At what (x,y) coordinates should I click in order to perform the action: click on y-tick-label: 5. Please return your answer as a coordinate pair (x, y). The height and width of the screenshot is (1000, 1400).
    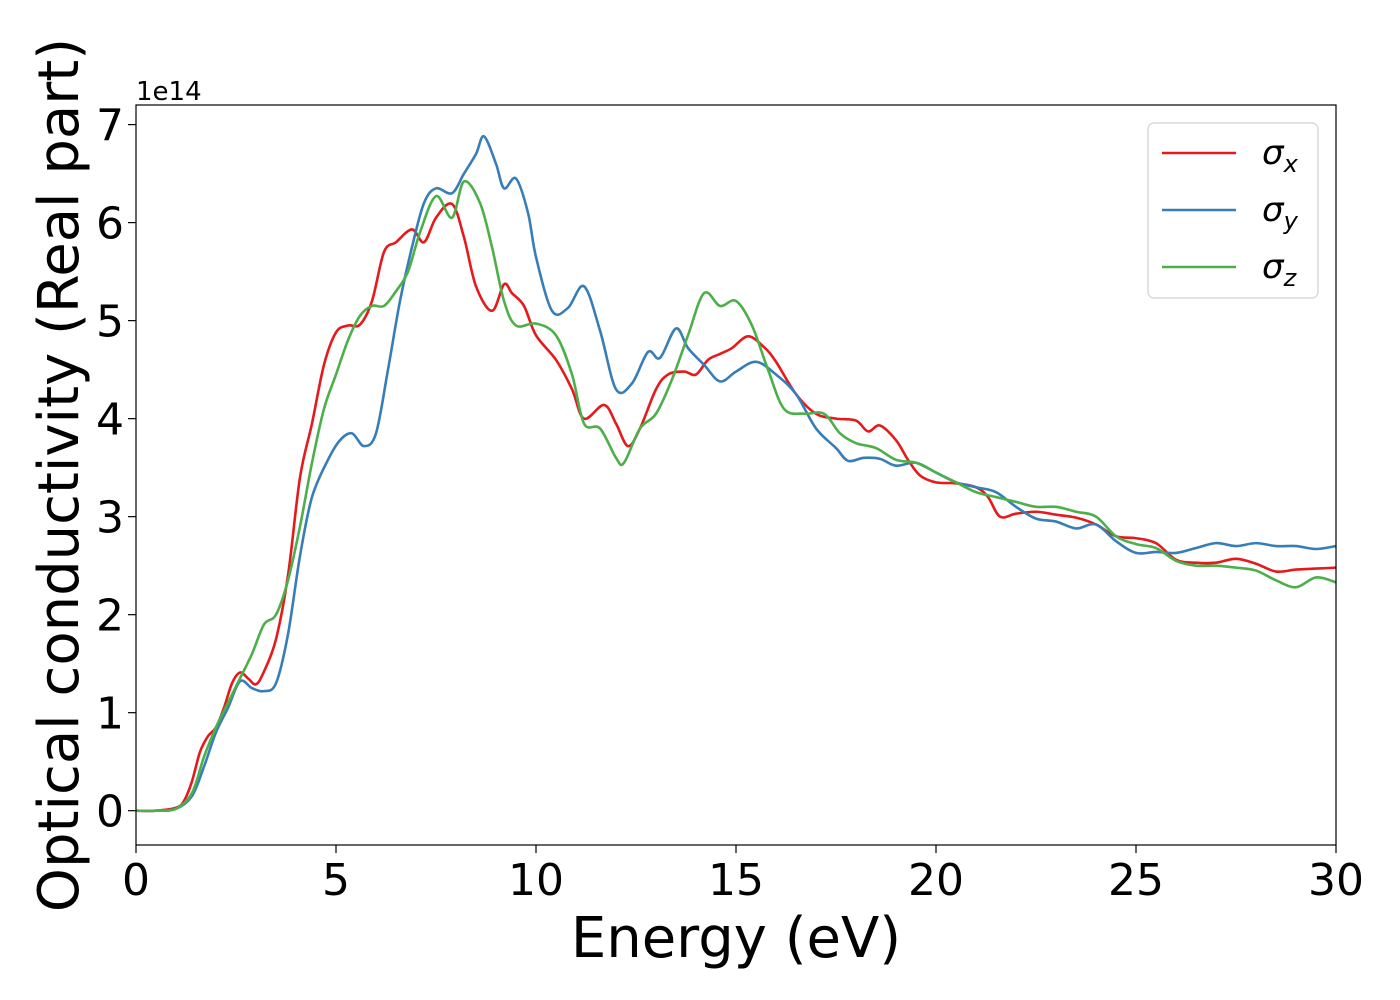
    Looking at the image, I should click on (110, 322).